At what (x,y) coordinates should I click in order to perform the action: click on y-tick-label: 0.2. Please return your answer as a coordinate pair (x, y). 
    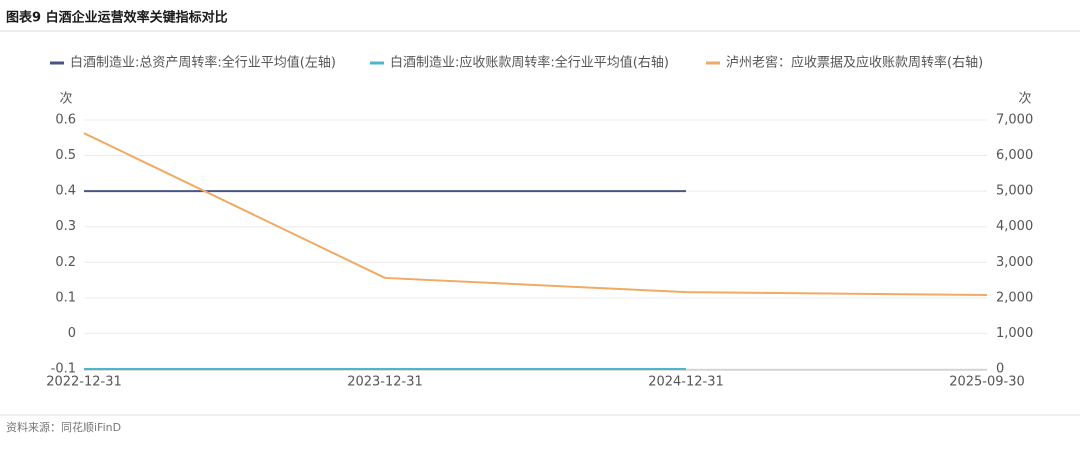
    Looking at the image, I should click on (65, 262).